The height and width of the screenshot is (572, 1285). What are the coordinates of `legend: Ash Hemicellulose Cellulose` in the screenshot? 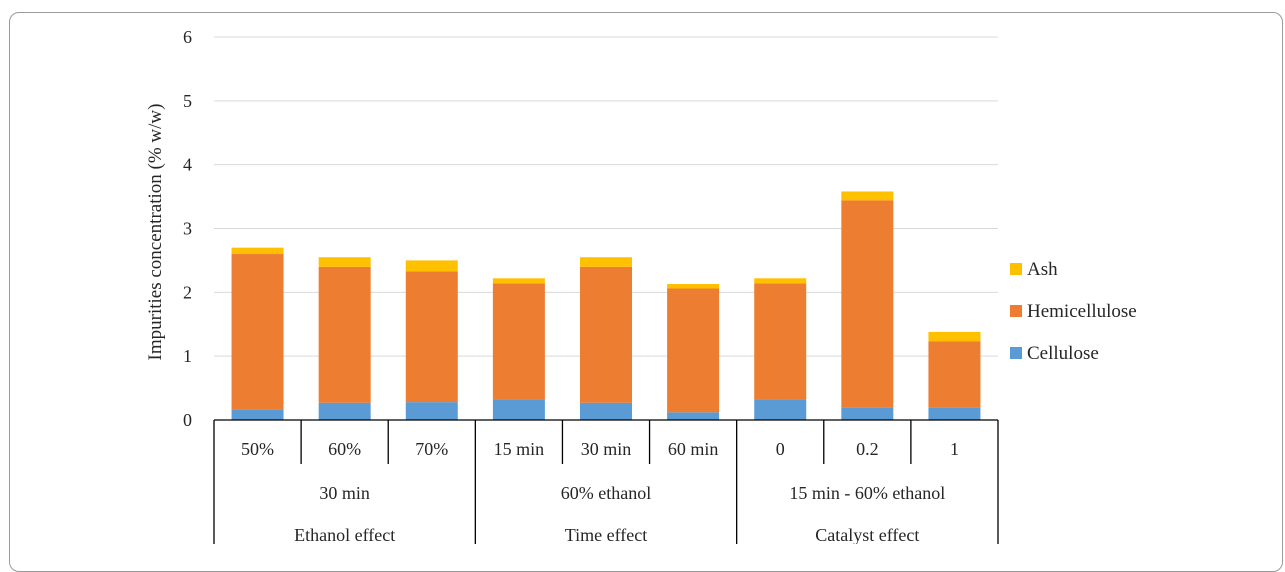 It's located at (1073, 311).